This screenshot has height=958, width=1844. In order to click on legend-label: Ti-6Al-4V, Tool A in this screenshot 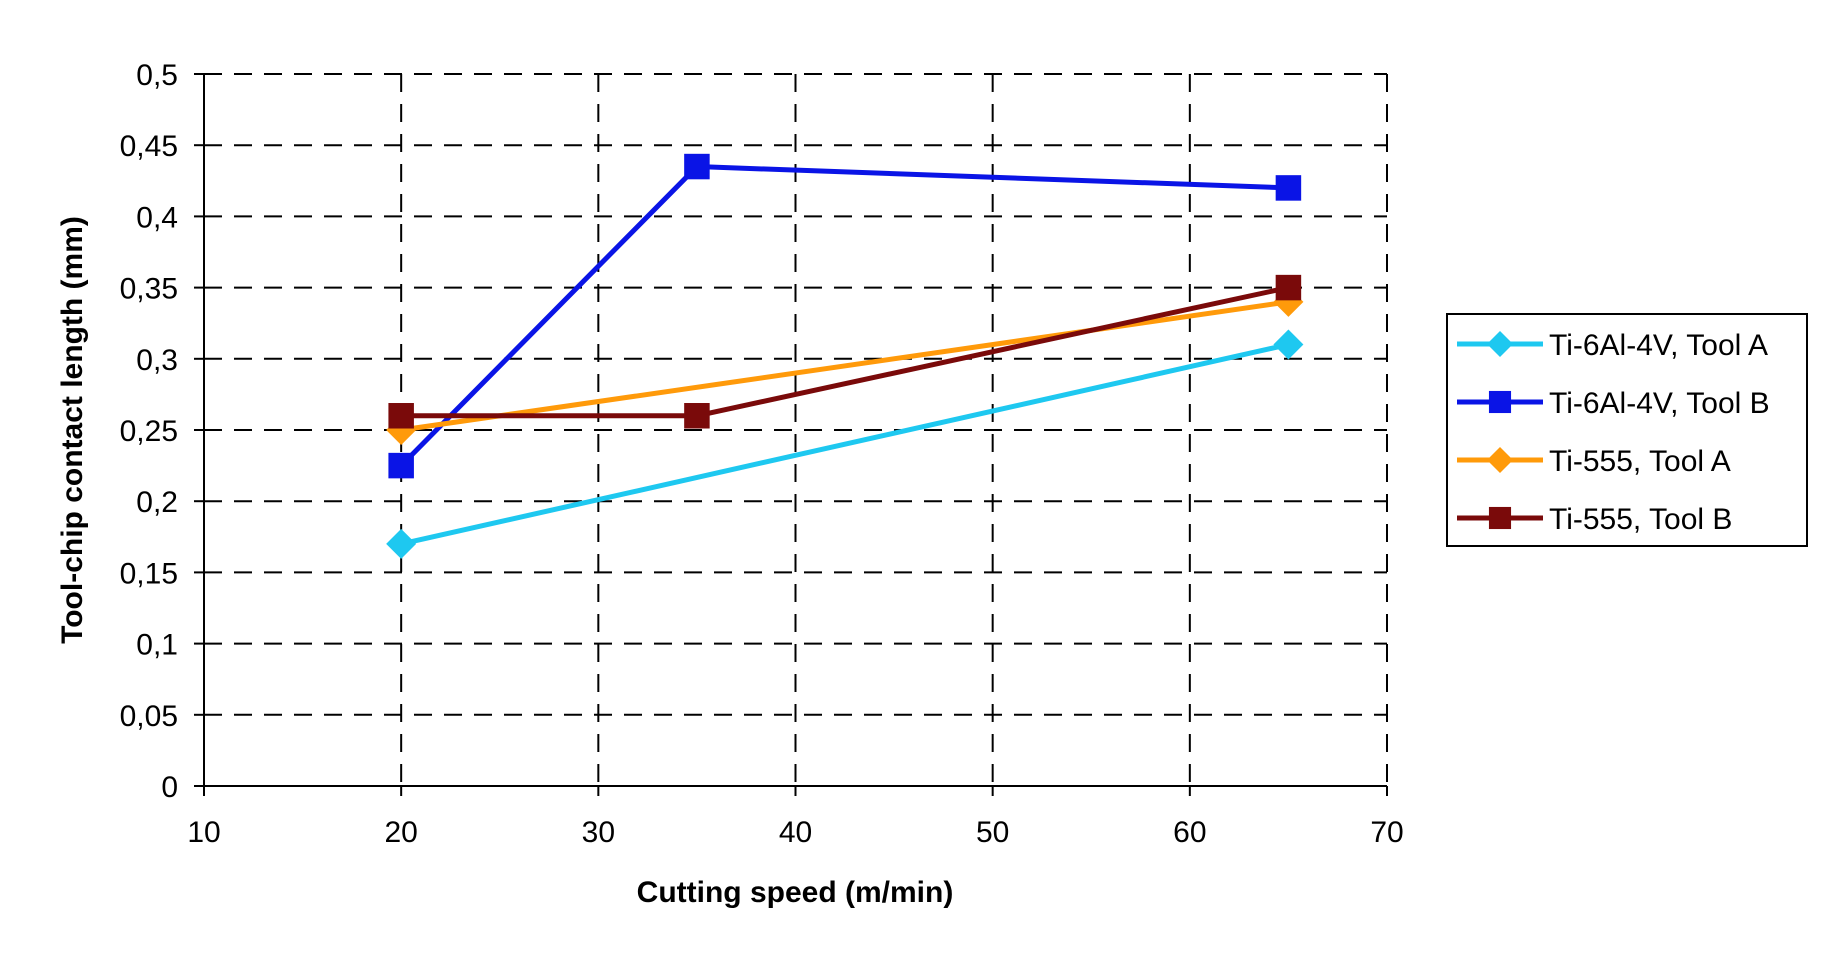, I will do `click(1658, 345)`.